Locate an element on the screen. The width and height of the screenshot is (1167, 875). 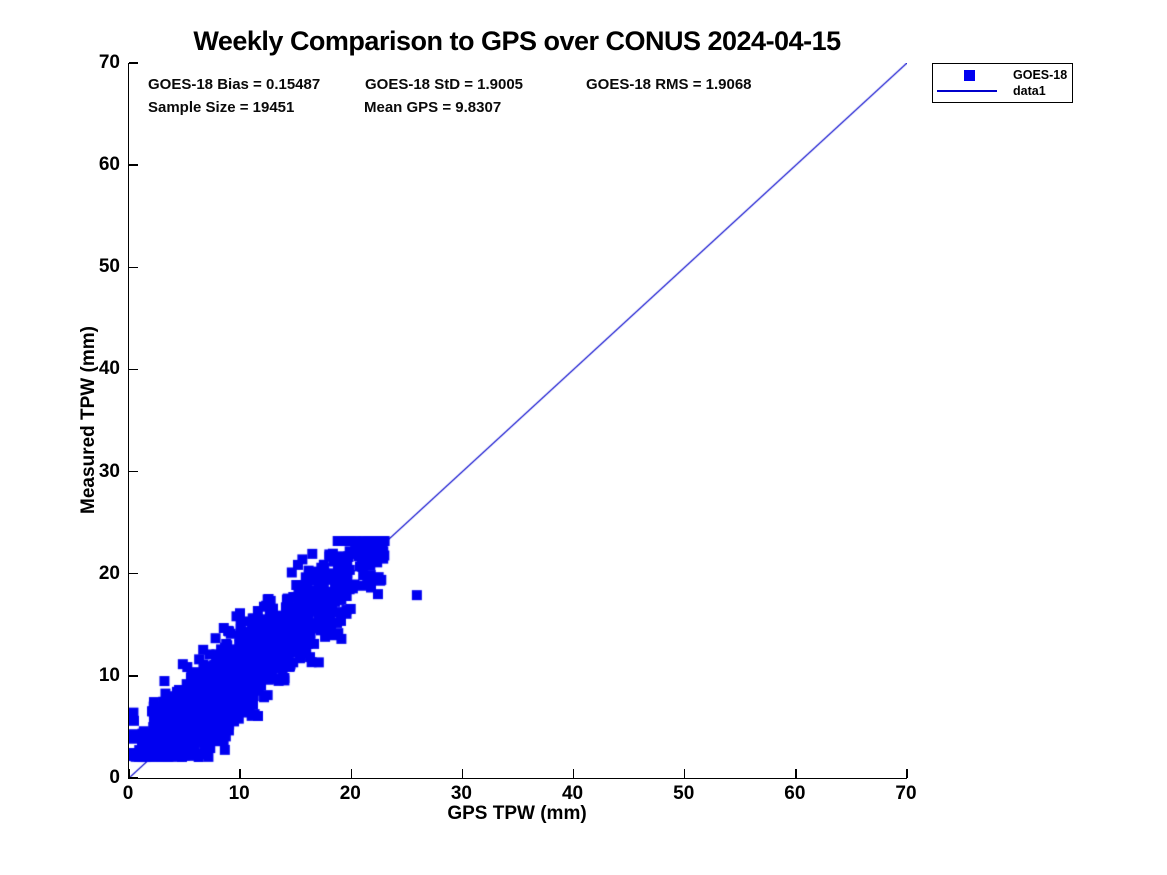
y-axis-label: Measured TPW (mm) is located at coordinates (88, 420).